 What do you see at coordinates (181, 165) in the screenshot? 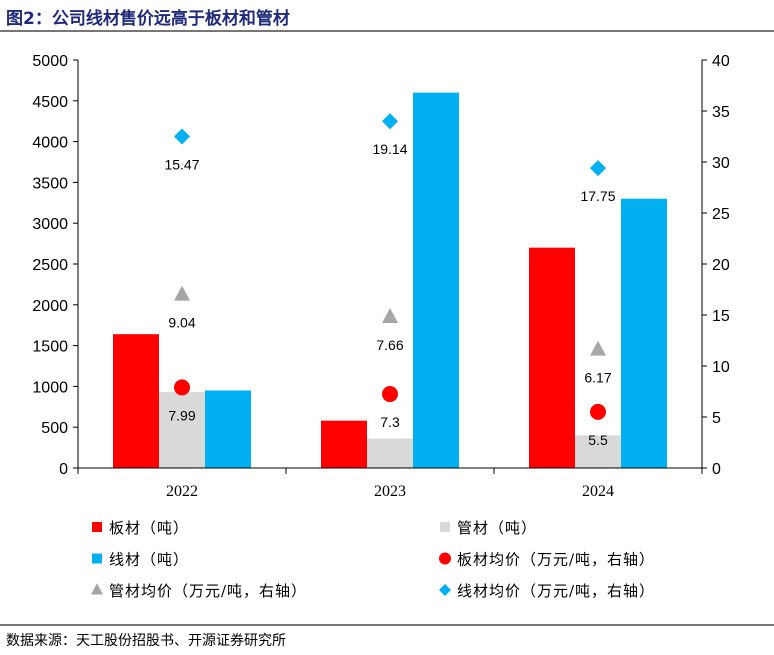
I see `data-label: 15.47` at bounding box center [181, 165].